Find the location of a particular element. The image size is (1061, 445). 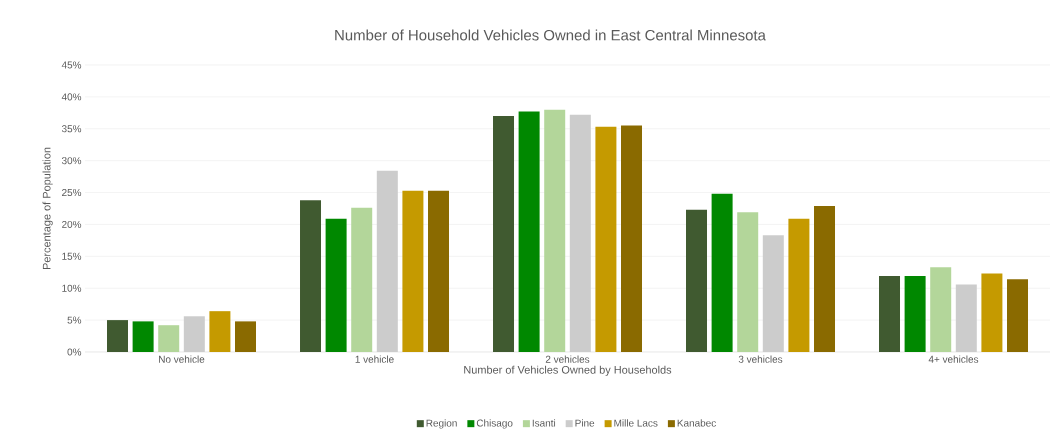

x-tick-label: 2 vehicles is located at coordinates (567, 359).